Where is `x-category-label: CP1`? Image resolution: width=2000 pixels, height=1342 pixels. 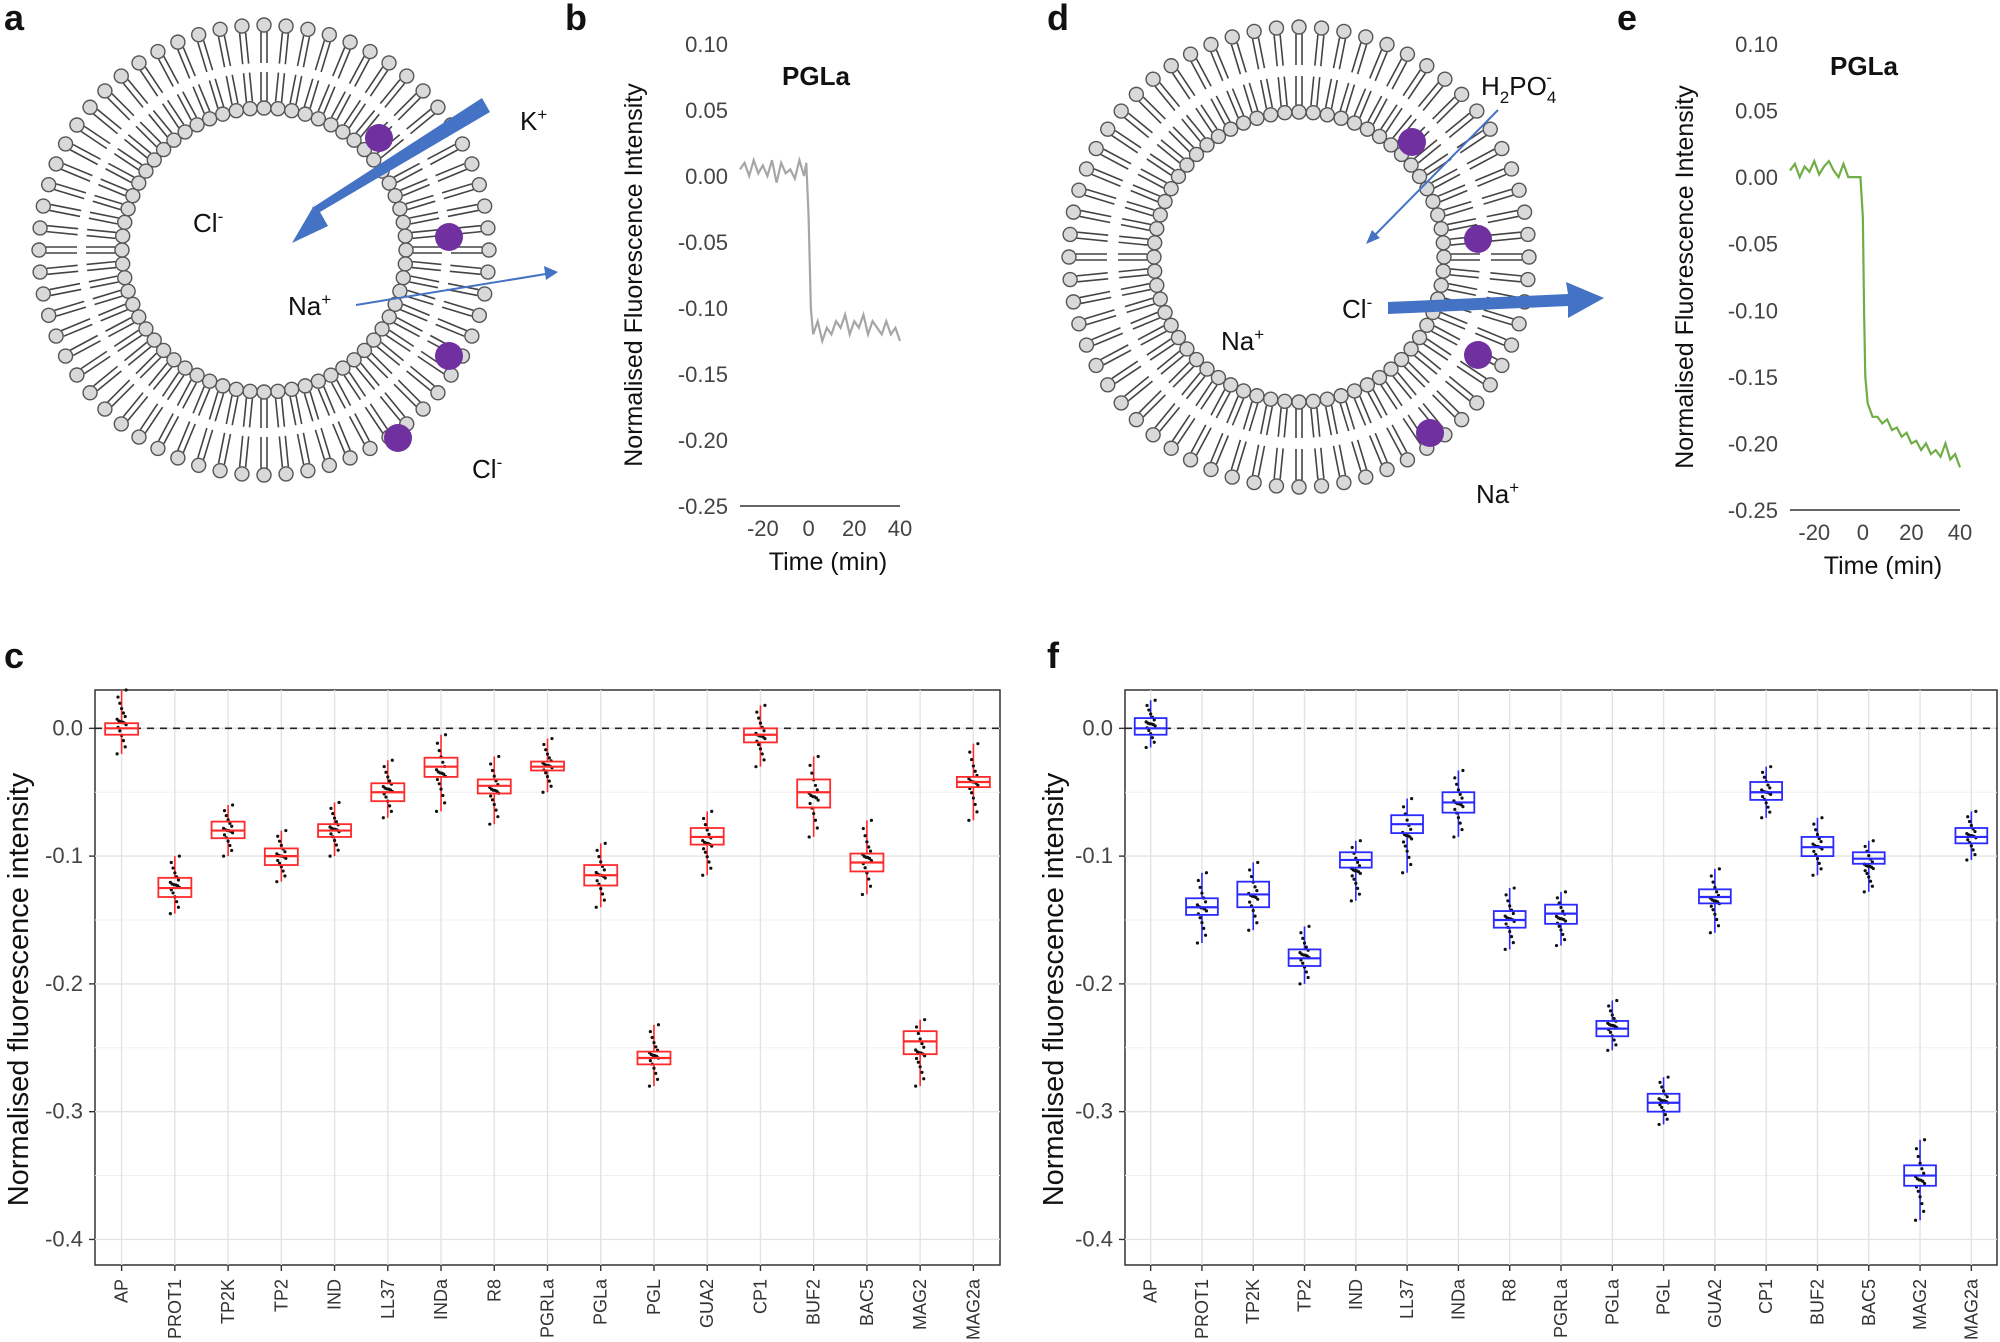
x-category-label: CP1 is located at coordinates (1766, 1296).